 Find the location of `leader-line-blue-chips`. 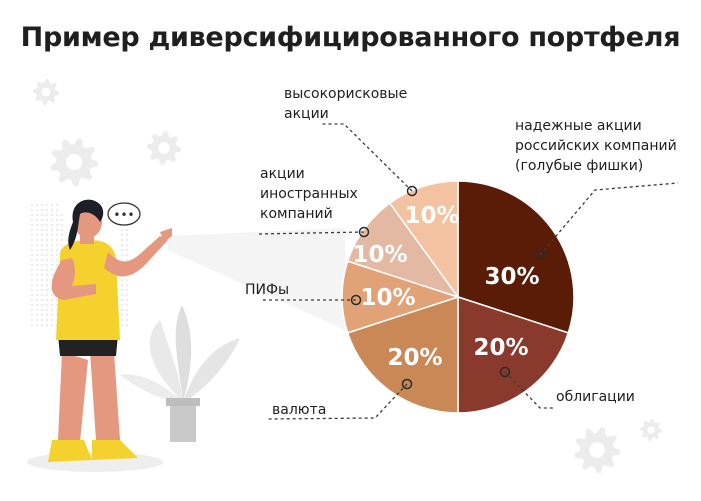

leader-line-blue-chips is located at coordinates (609, 219).